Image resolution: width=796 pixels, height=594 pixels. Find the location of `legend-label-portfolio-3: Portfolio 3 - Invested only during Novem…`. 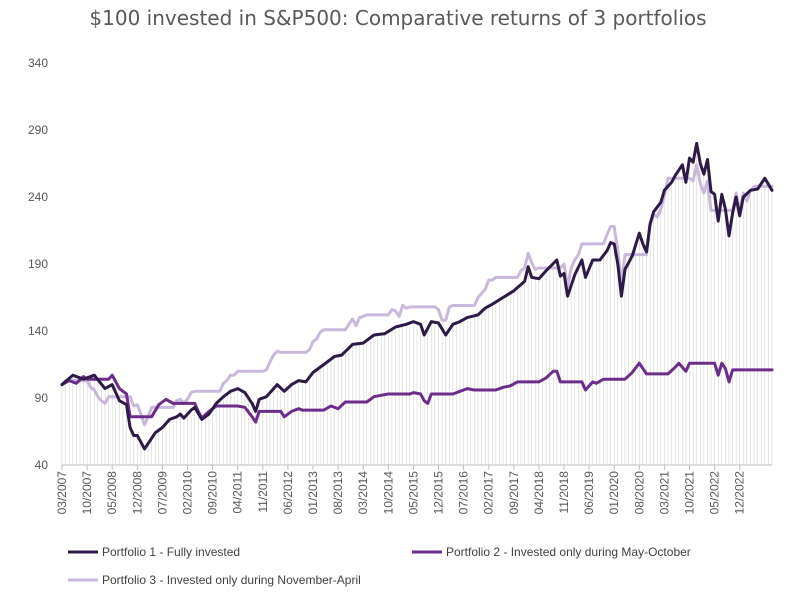

legend-label-portfolio-3: Portfolio 3 - Invested only during Novem… is located at coordinates (231, 580).